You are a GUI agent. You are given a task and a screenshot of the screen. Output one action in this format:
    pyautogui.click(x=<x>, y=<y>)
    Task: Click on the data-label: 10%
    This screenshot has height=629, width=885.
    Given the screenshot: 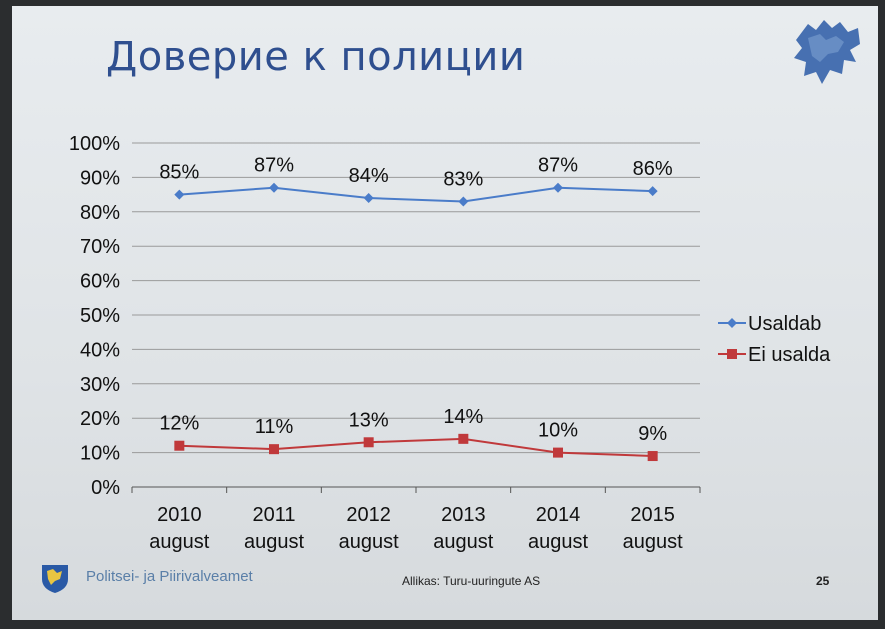 What is the action you would take?
    pyautogui.click(x=558, y=431)
    